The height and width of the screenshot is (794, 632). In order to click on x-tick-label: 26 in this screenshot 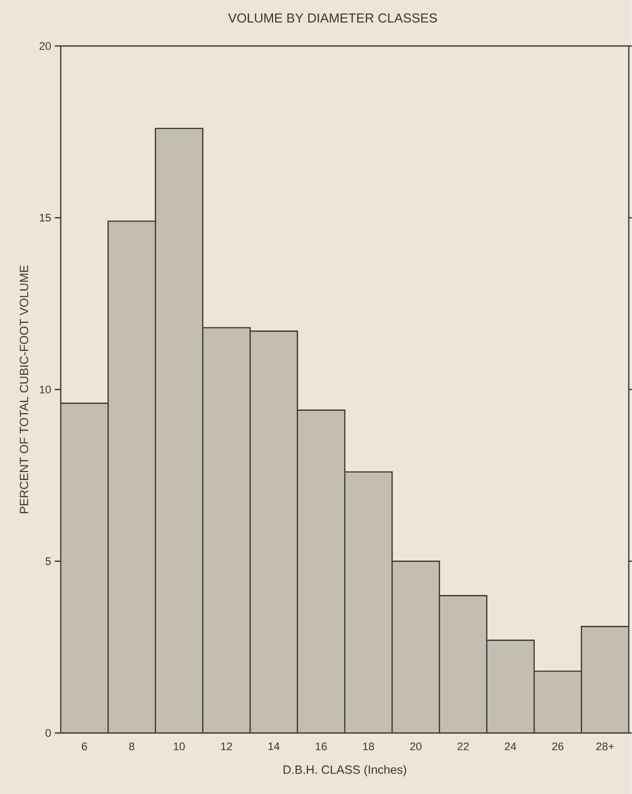, I will do `click(558, 746)`.